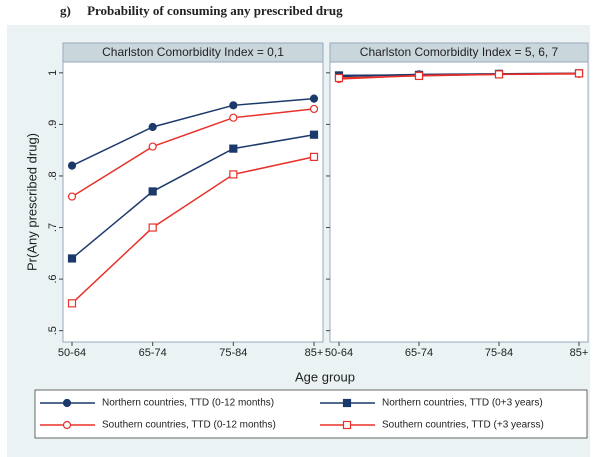 Image resolution: width=595 pixels, height=457 pixels. What do you see at coordinates (193, 52) in the screenshot?
I see `panel-title: Charlston Comorbidity Index = 0,1` at bounding box center [193, 52].